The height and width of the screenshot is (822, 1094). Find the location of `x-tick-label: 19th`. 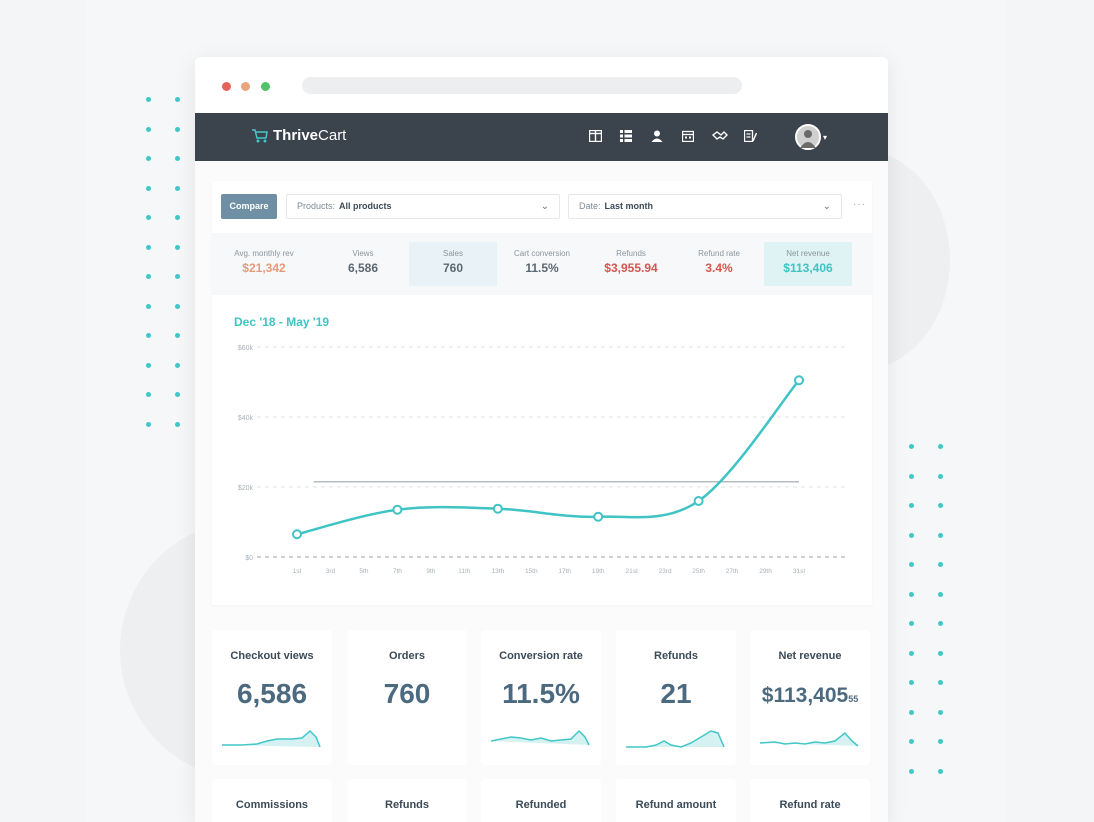

x-tick-label: 19th is located at coordinates (598, 571).